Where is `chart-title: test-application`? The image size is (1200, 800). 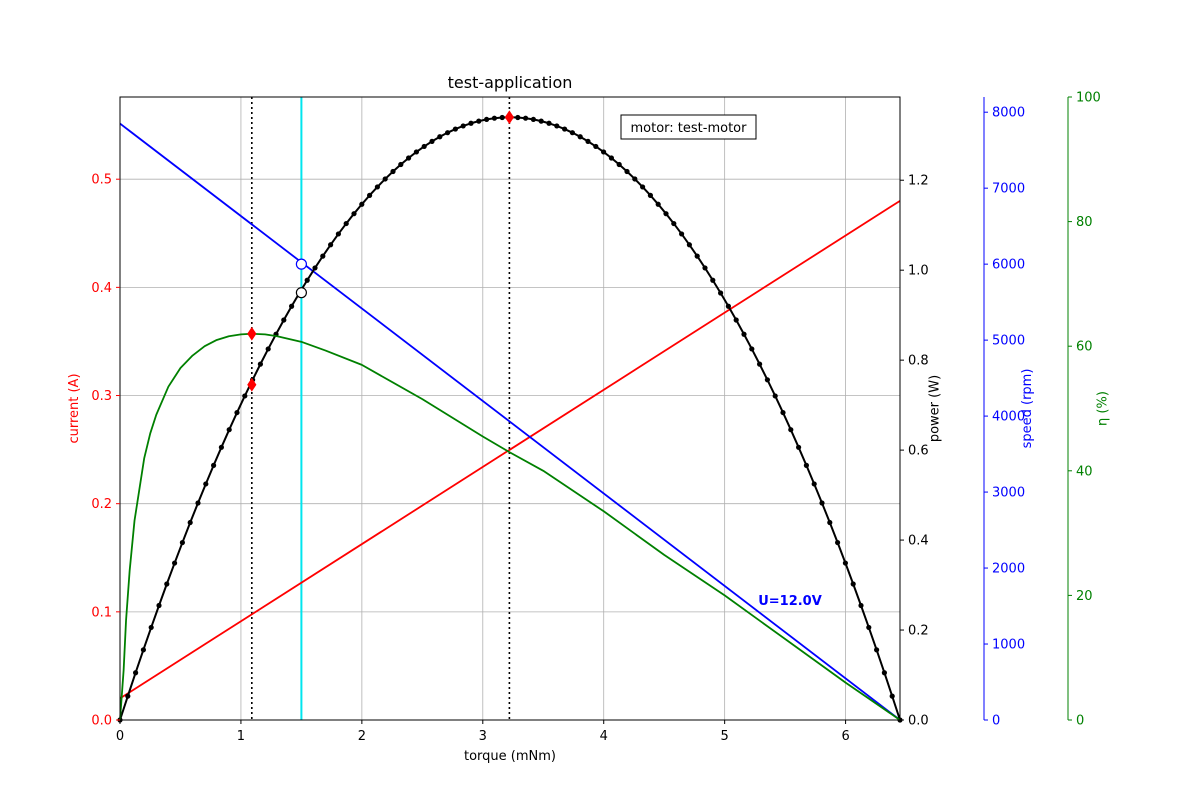
chart-title: test-application is located at coordinates (510, 82).